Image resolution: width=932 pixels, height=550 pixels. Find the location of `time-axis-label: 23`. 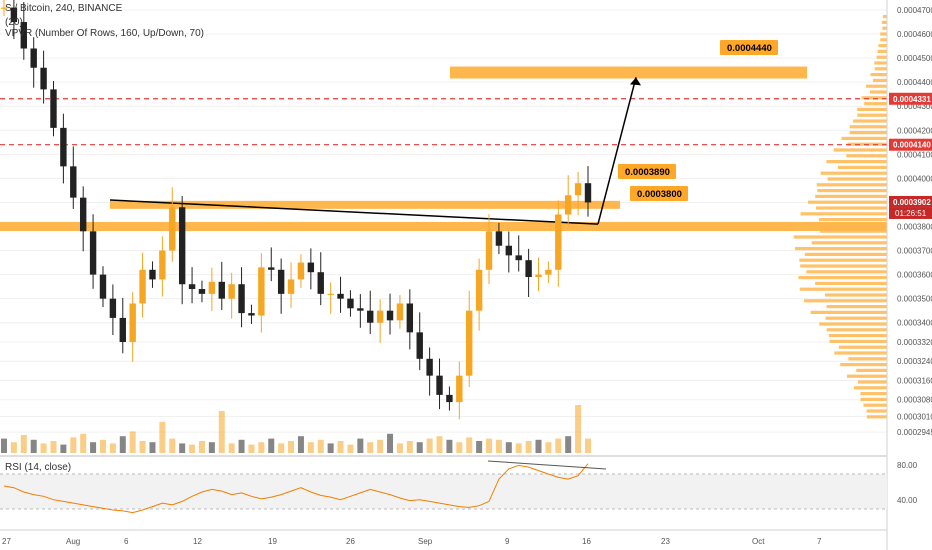

time-axis-label: 23 is located at coordinates (665, 541).